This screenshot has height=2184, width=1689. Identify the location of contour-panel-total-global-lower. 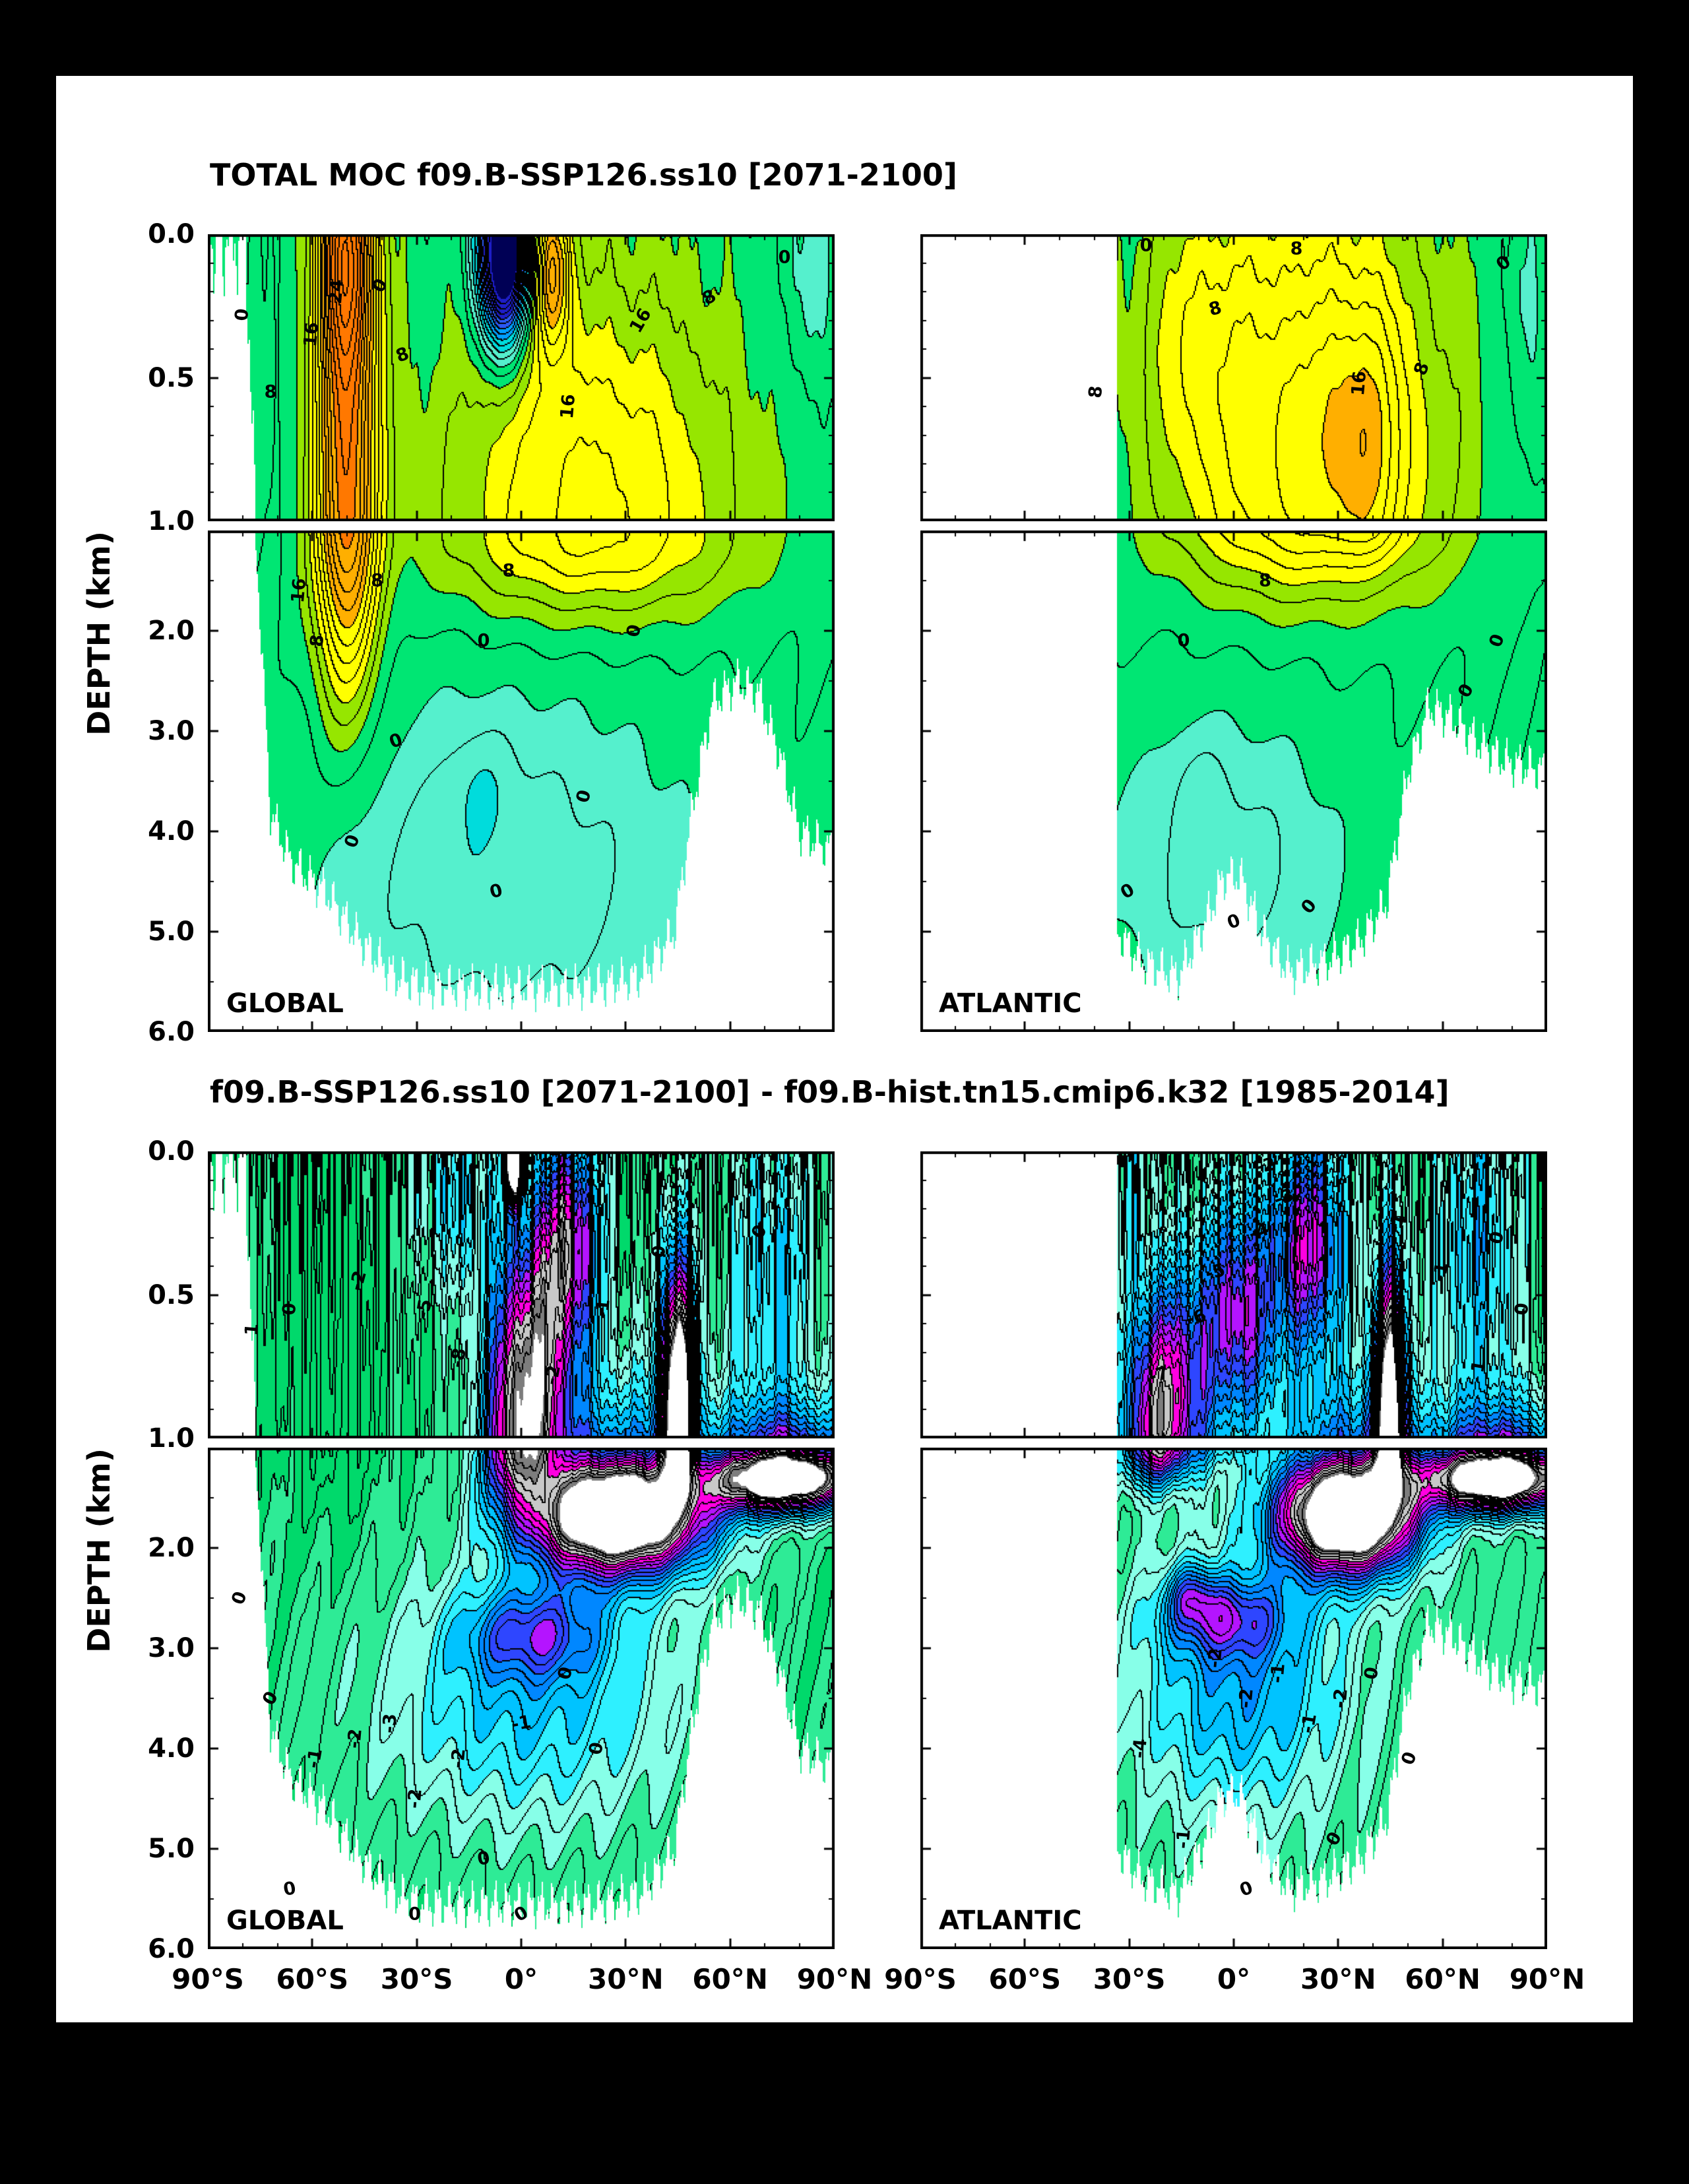
(521, 781).